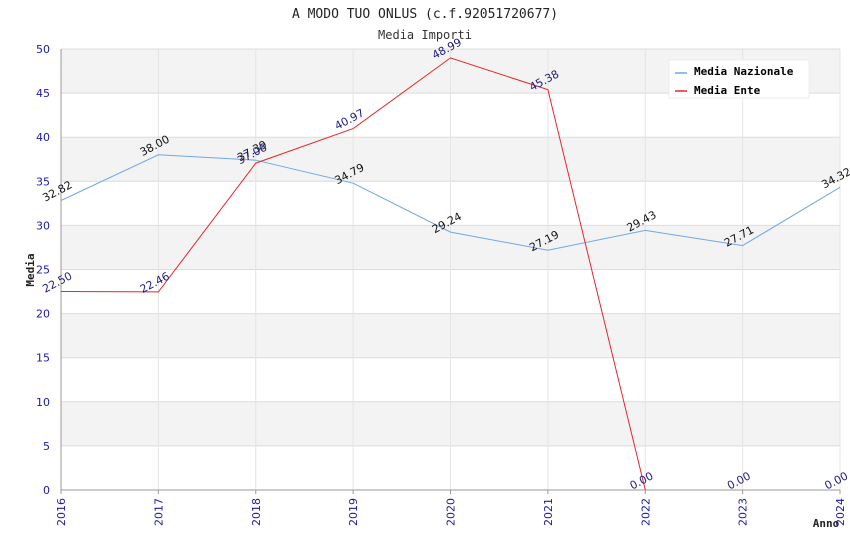 This screenshot has width=850, height=550. I want to click on x-tick-label: 2020, so click(451, 512).